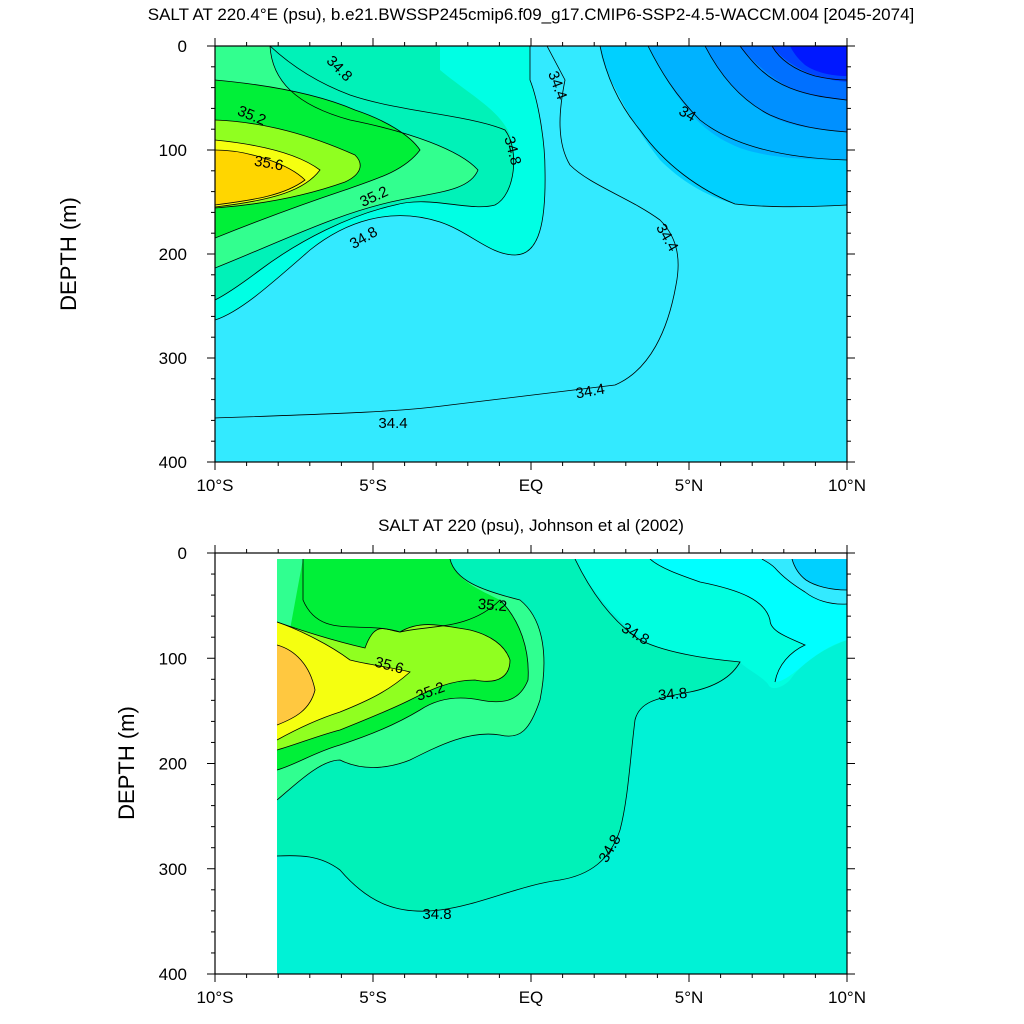 The height and width of the screenshot is (1024, 1024). I want to click on top-y-tick-label: 100, so click(173, 150).